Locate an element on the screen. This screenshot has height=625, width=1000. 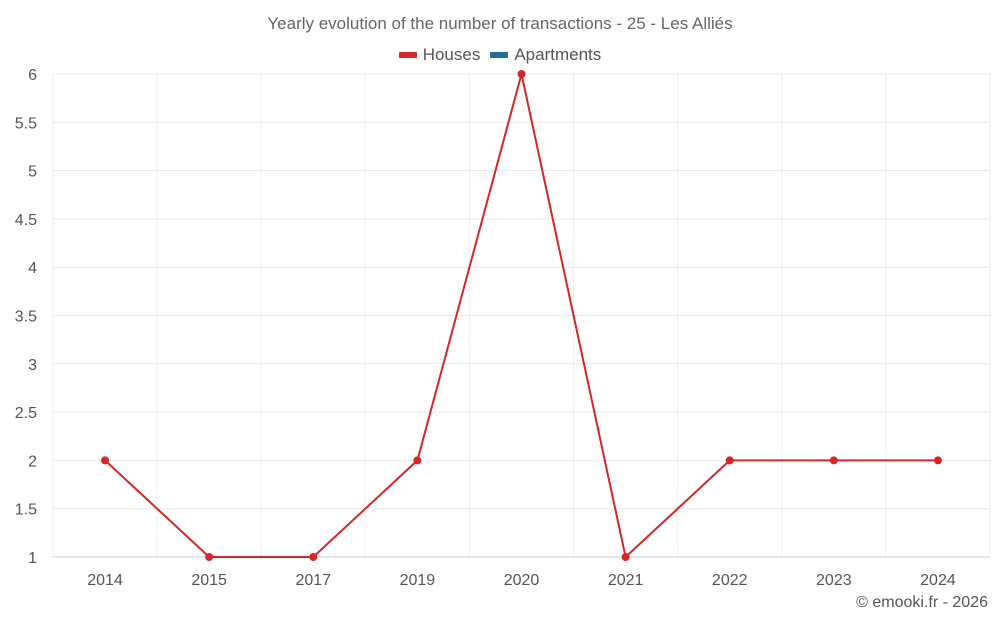
y-tick-label: 1 is located at coordinates (32, 558).